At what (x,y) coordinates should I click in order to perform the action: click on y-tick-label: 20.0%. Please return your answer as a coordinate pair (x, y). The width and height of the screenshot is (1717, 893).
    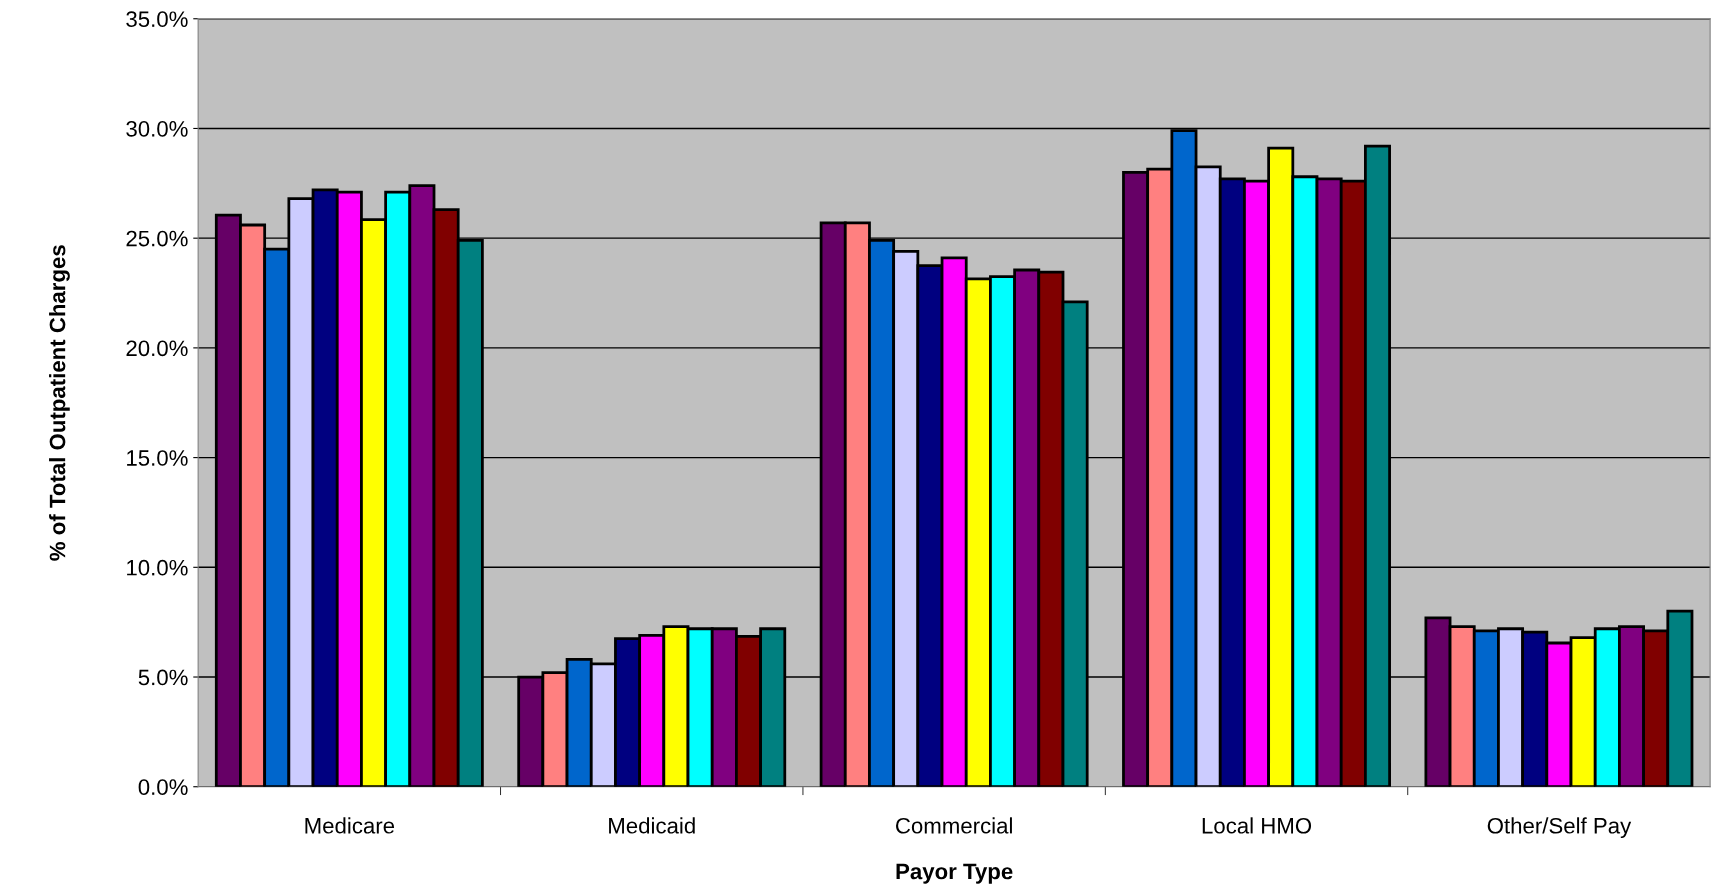
    Looking at the image, I should click on (157, 348).